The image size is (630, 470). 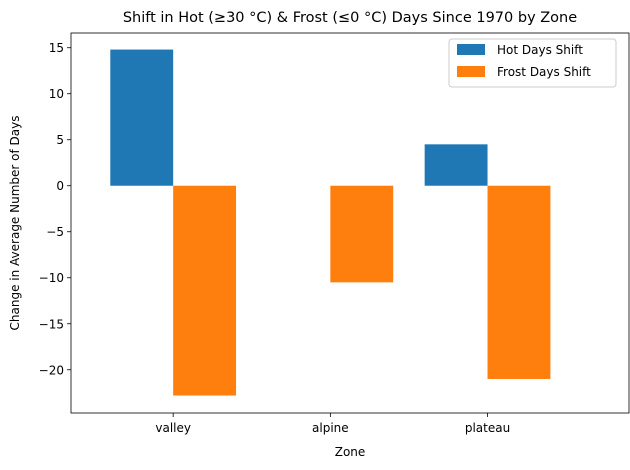 I want to click on legend-swatch-hot, so click(x=471, y=49).